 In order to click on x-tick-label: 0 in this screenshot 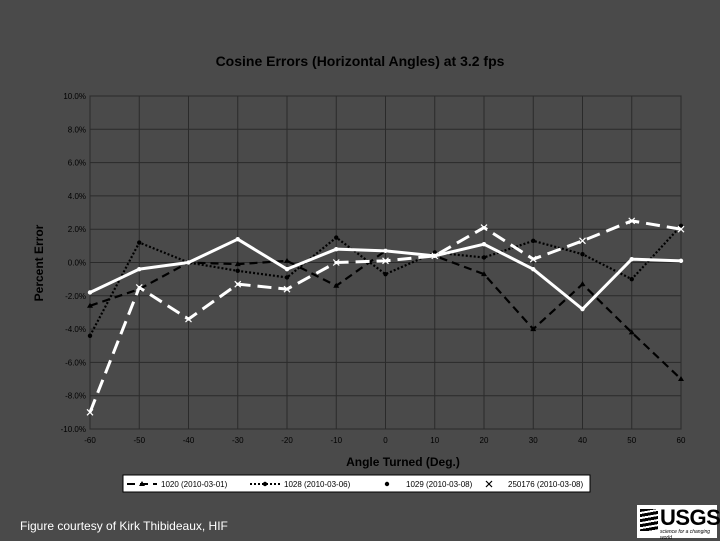, I will do `click(385, 440)`.